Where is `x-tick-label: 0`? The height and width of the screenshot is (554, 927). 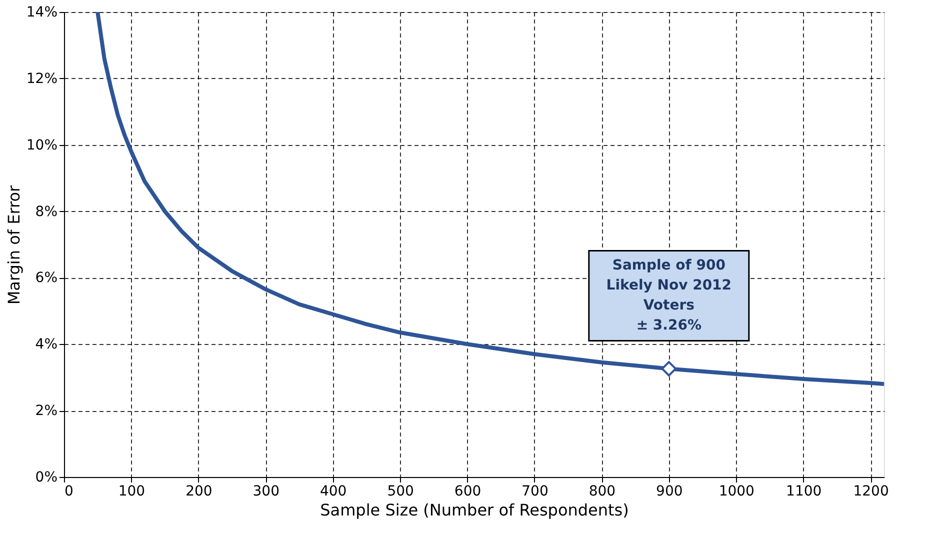
x-tick-label: 0 is located at coordinates (69, 492).